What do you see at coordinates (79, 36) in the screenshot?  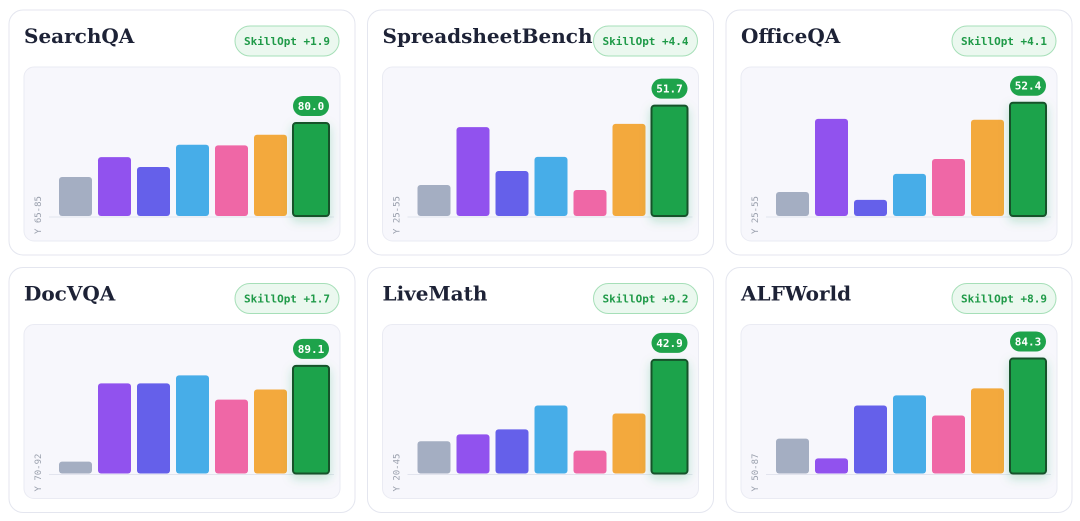 I see `chart-title: SearchQA` at bounding box center [79, 36].